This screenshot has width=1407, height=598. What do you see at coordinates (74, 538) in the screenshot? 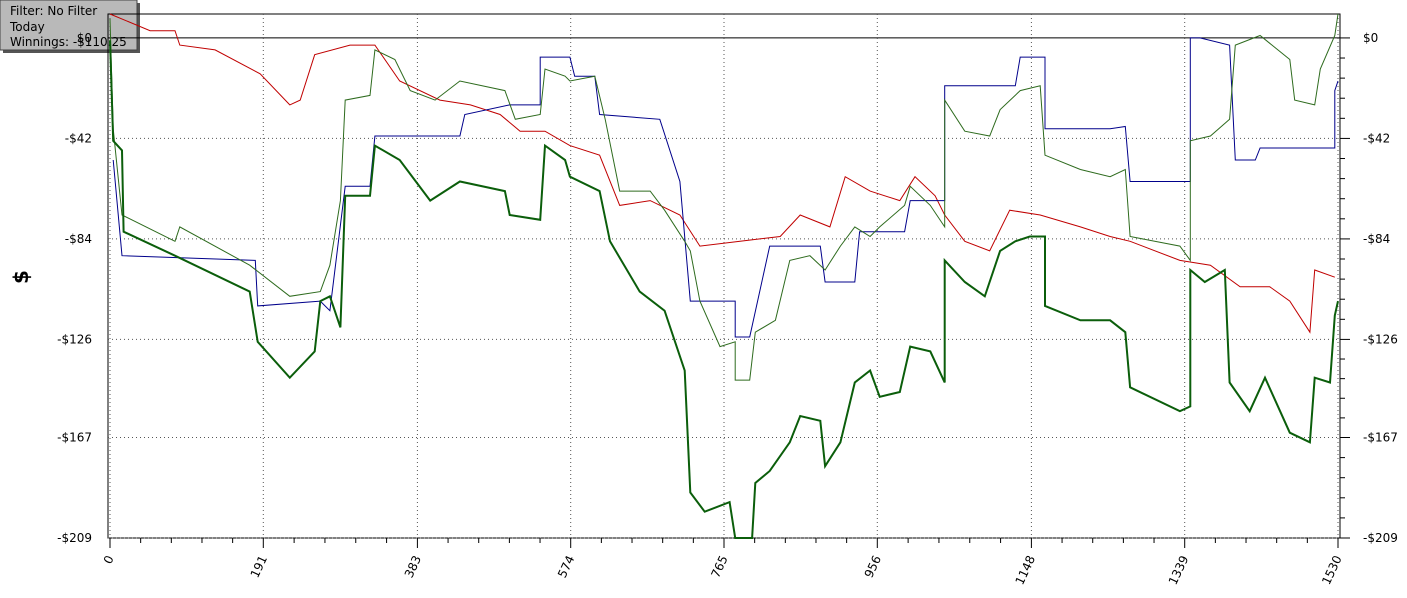
I see `y-tick-label: -$209` at bounding box center [74, 538].